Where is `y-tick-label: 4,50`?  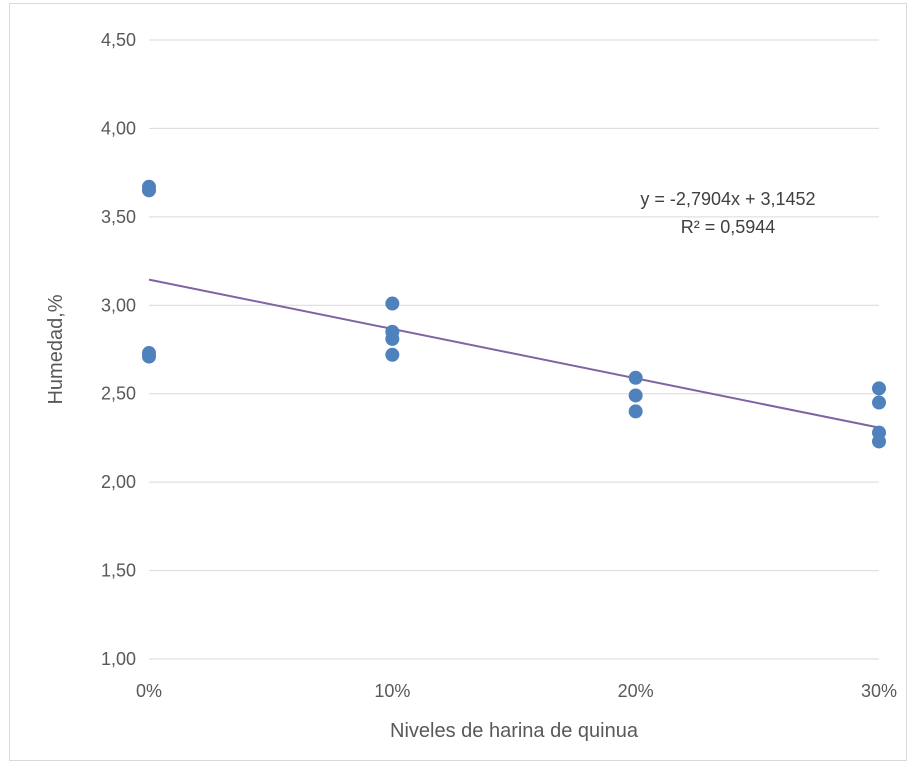
y-tick-label: 4,50 is located at coordinates (118, 40).